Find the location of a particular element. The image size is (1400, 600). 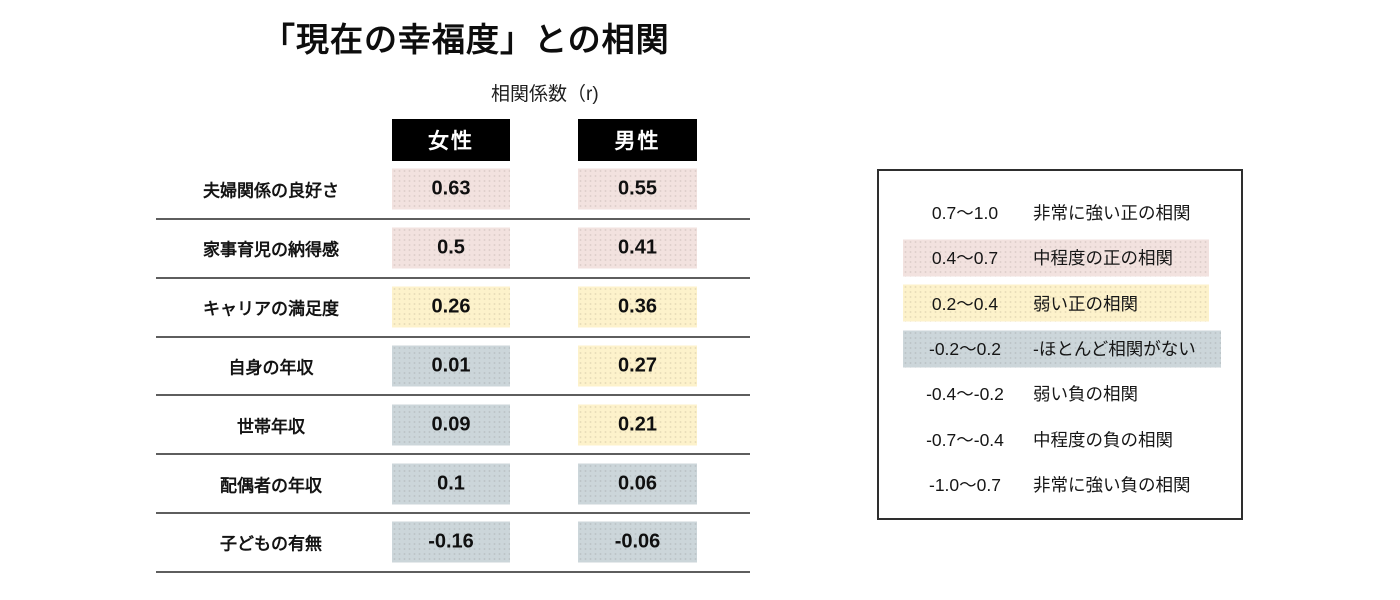

value-cell-female: 0.26 is located at coordinates (451, 307).